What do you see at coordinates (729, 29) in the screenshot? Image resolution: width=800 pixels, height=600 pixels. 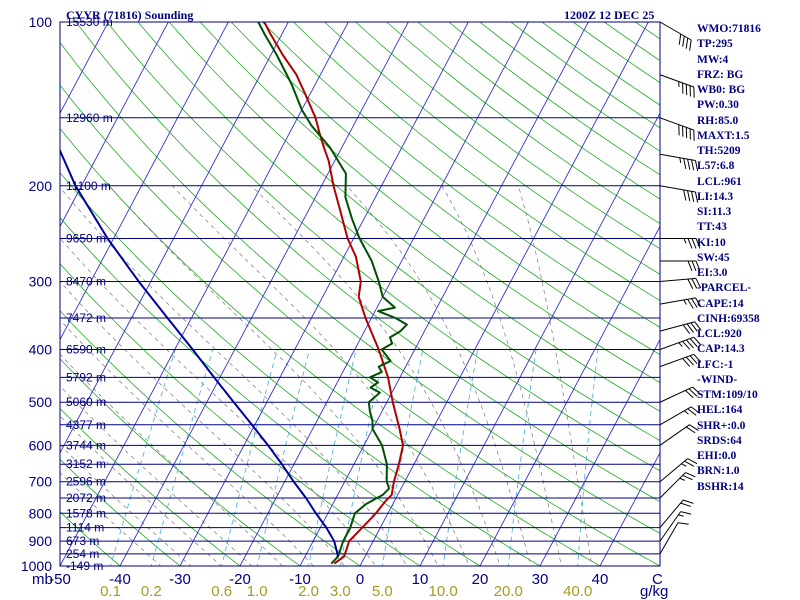 I see `index-line: WMO:71816` at bounding box center [729, 29].